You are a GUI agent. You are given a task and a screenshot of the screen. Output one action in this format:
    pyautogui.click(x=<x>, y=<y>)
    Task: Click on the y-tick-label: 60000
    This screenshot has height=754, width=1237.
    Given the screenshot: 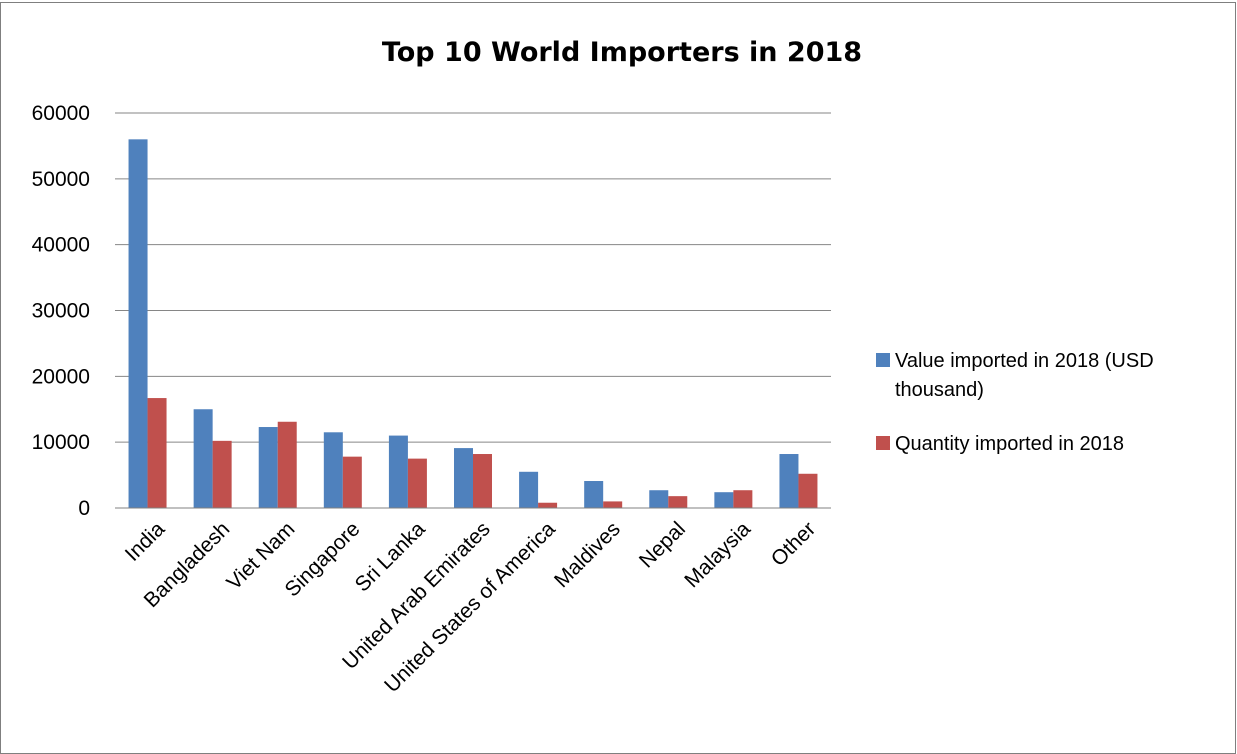 What is the action you would take?
    pyautogui.click(x=61, y=113)
    